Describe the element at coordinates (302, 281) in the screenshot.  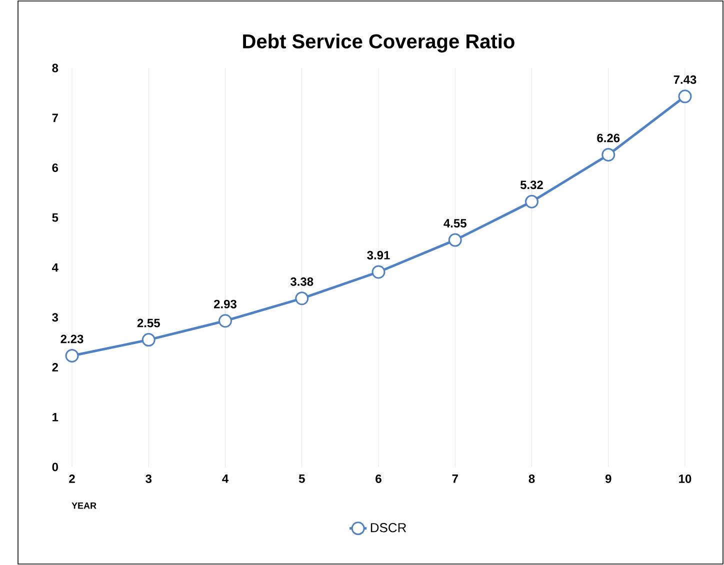
I see `data-label: 3.38` at that location.